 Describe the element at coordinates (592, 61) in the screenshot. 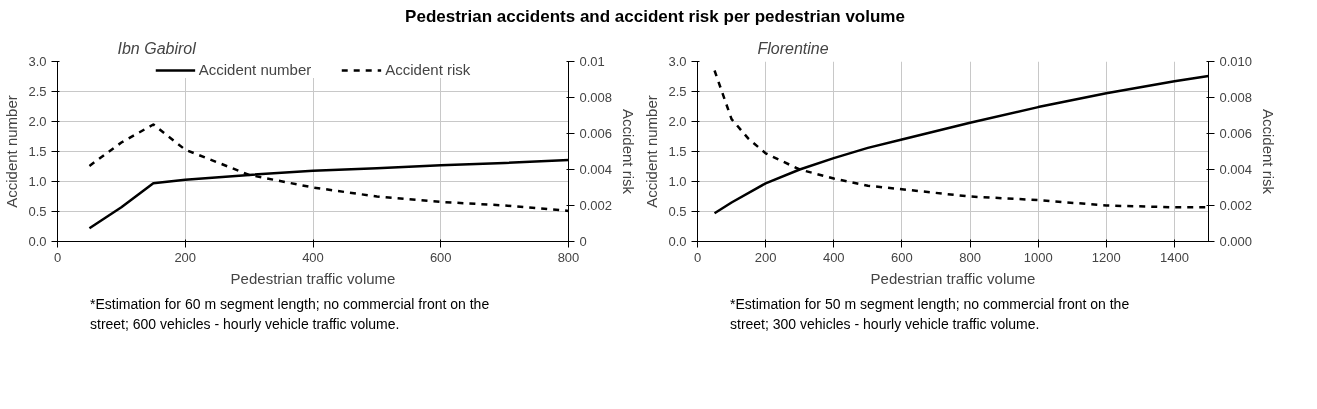

I see `y2-tick-label: 0.01` at that location.